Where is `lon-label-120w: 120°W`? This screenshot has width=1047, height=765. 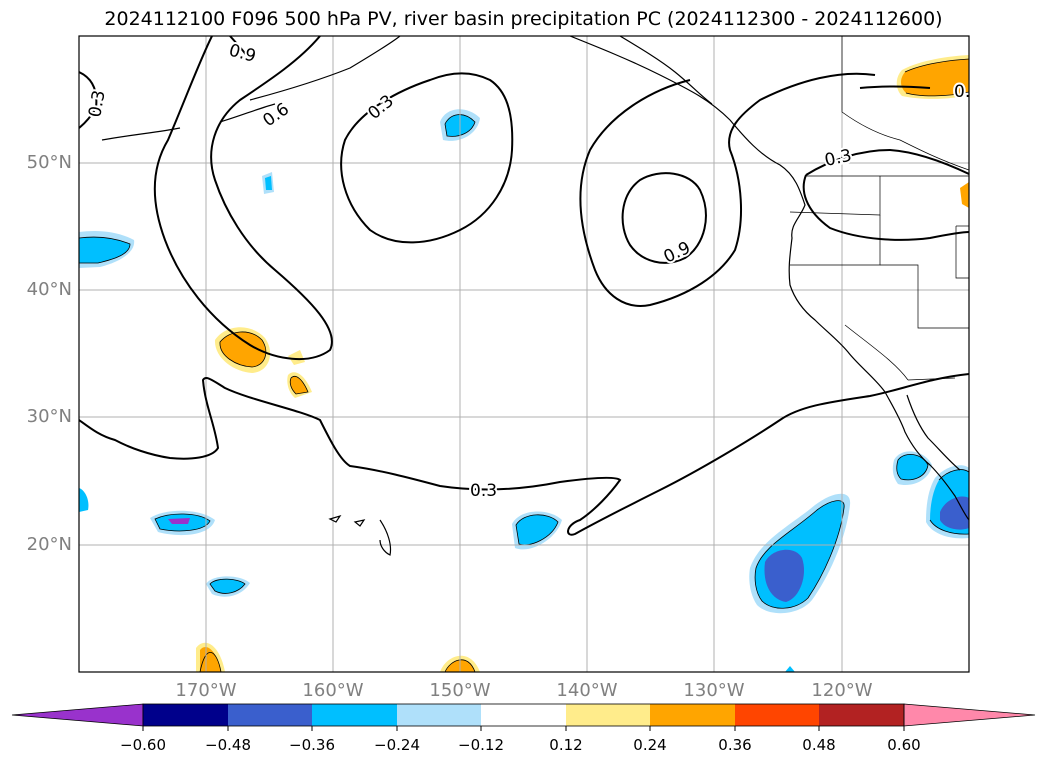
lon-label-120w: 120°W is located at coordinates (842, 690).